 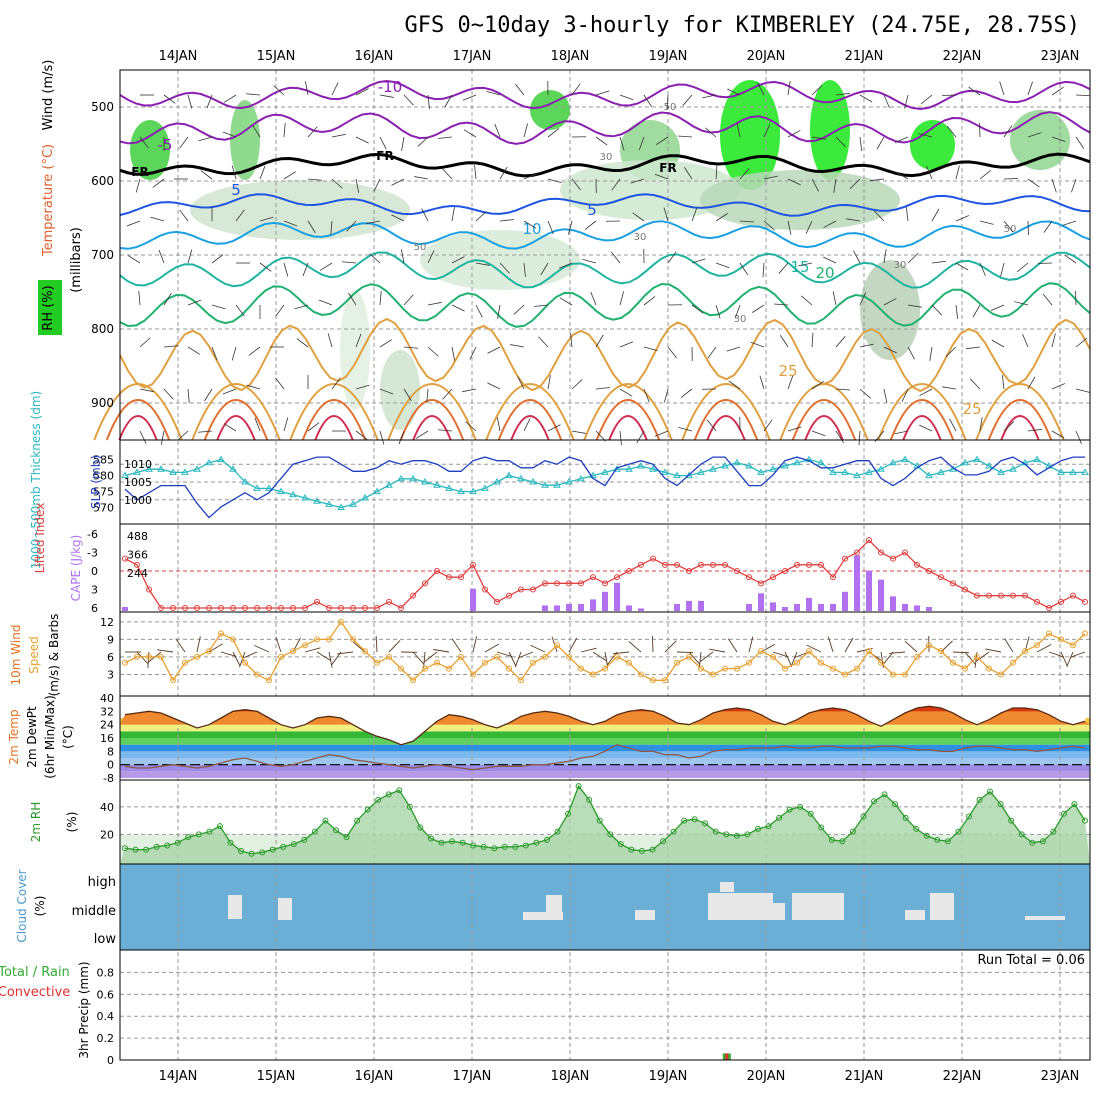 What do you see at coordinates (531, 229) in the screenshot?
I see `isotherm-label: 10` at bounding box center [531, 229].